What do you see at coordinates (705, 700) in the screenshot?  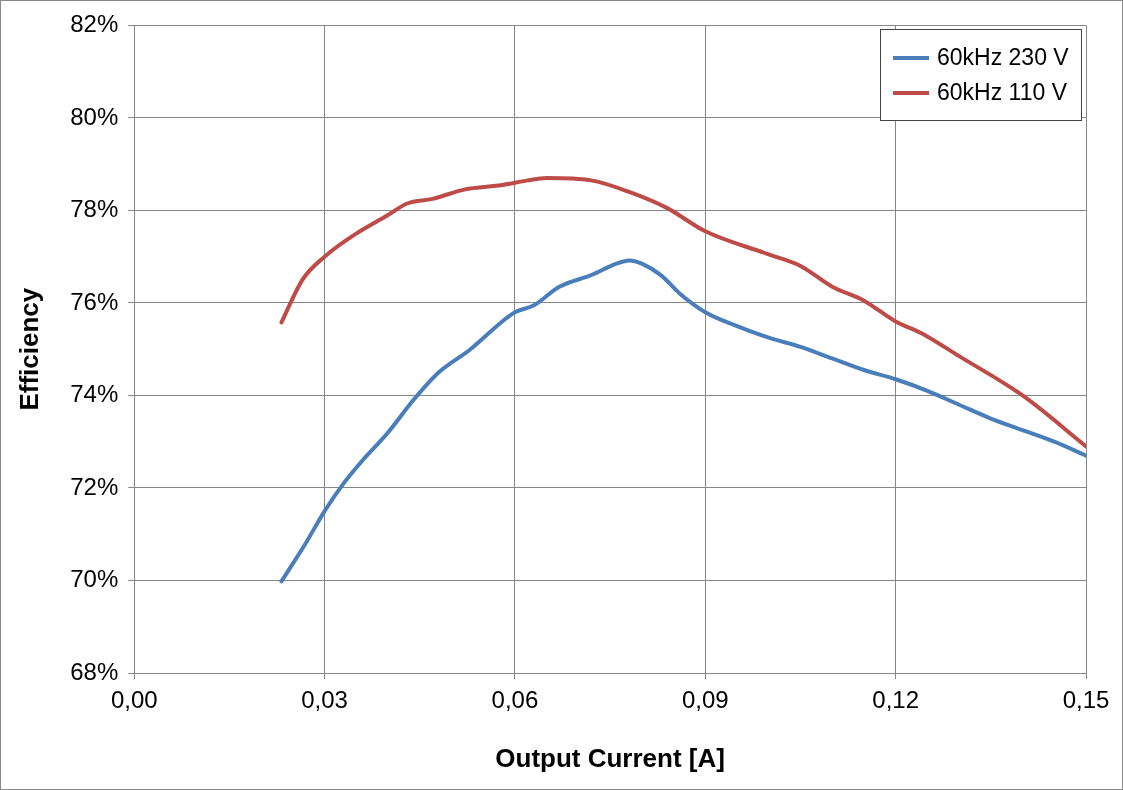 I see `x-tick-label: 0,09` at bounding box center [705, 700].